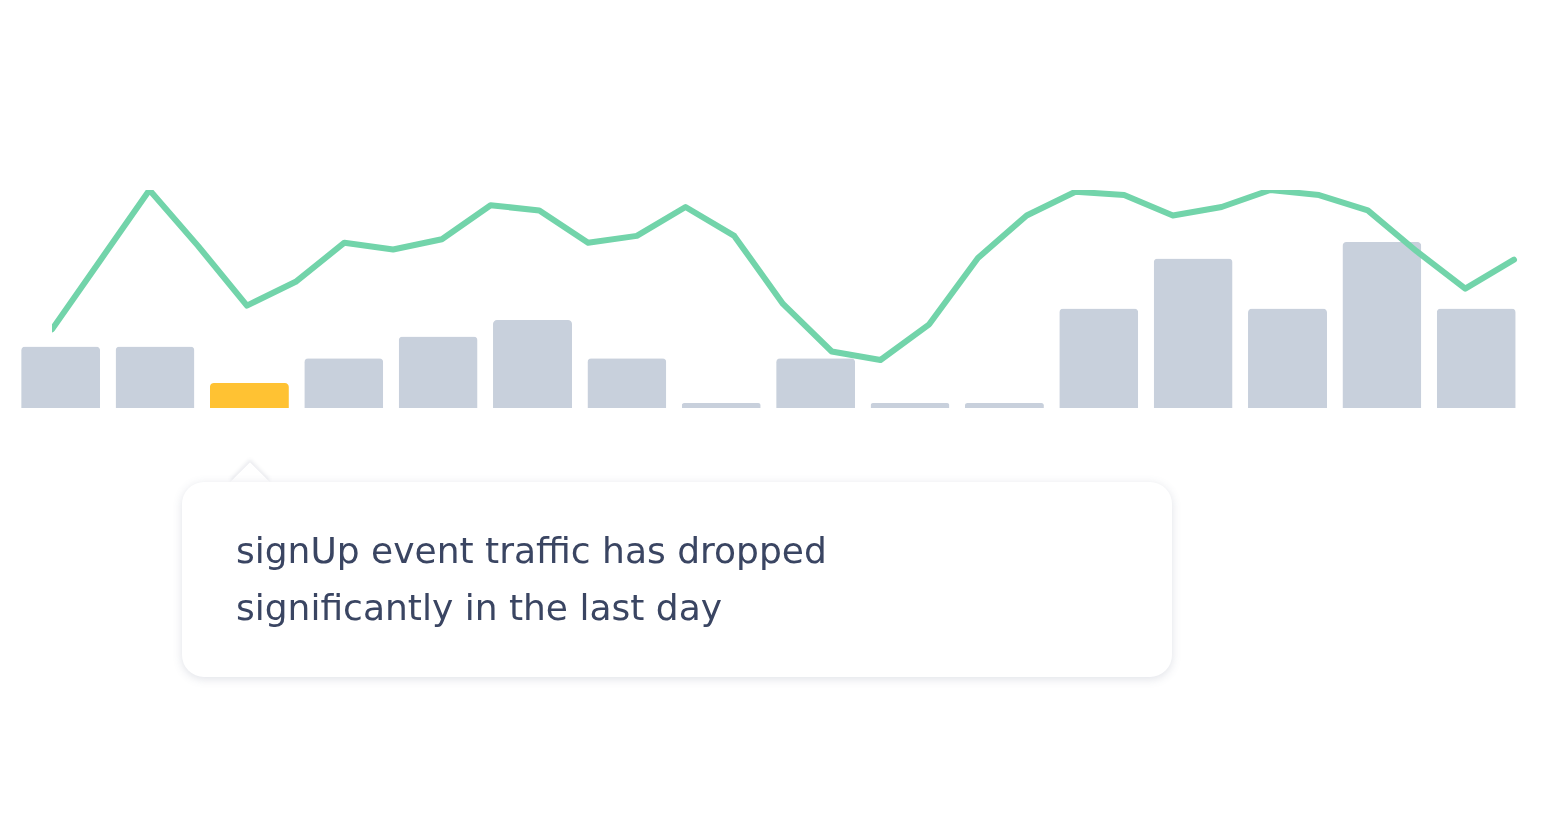  I want to click on text: signUp event traffic has dropped significantly in the last day, so click(532, 579).